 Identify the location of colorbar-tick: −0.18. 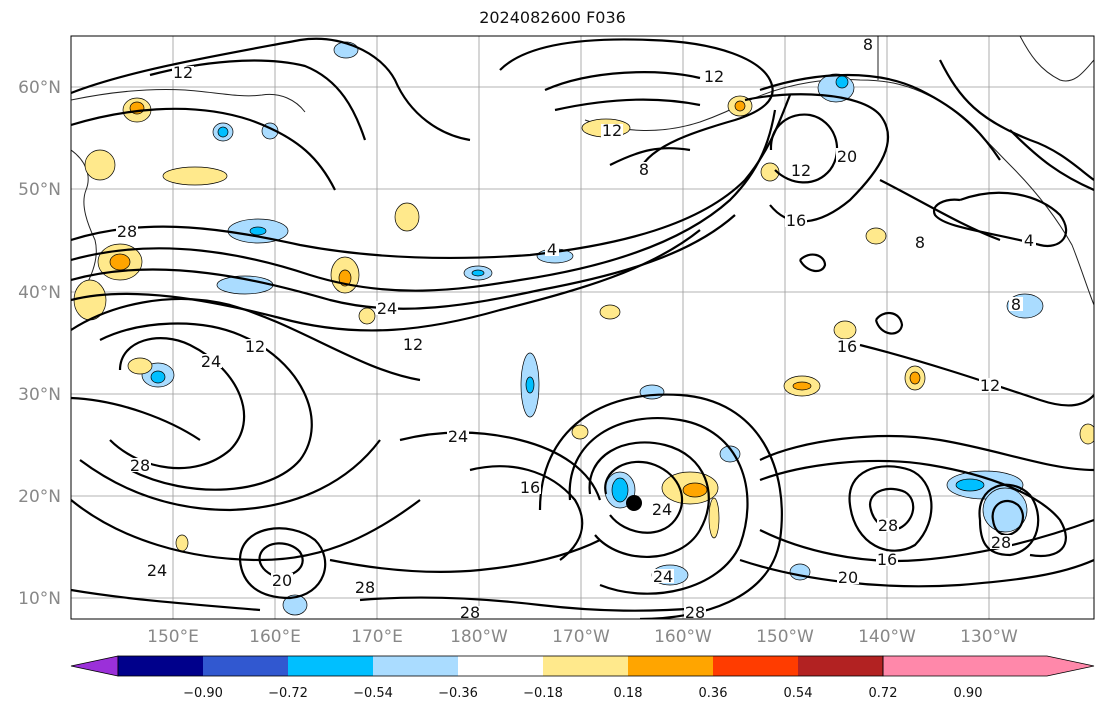
(543, 693).